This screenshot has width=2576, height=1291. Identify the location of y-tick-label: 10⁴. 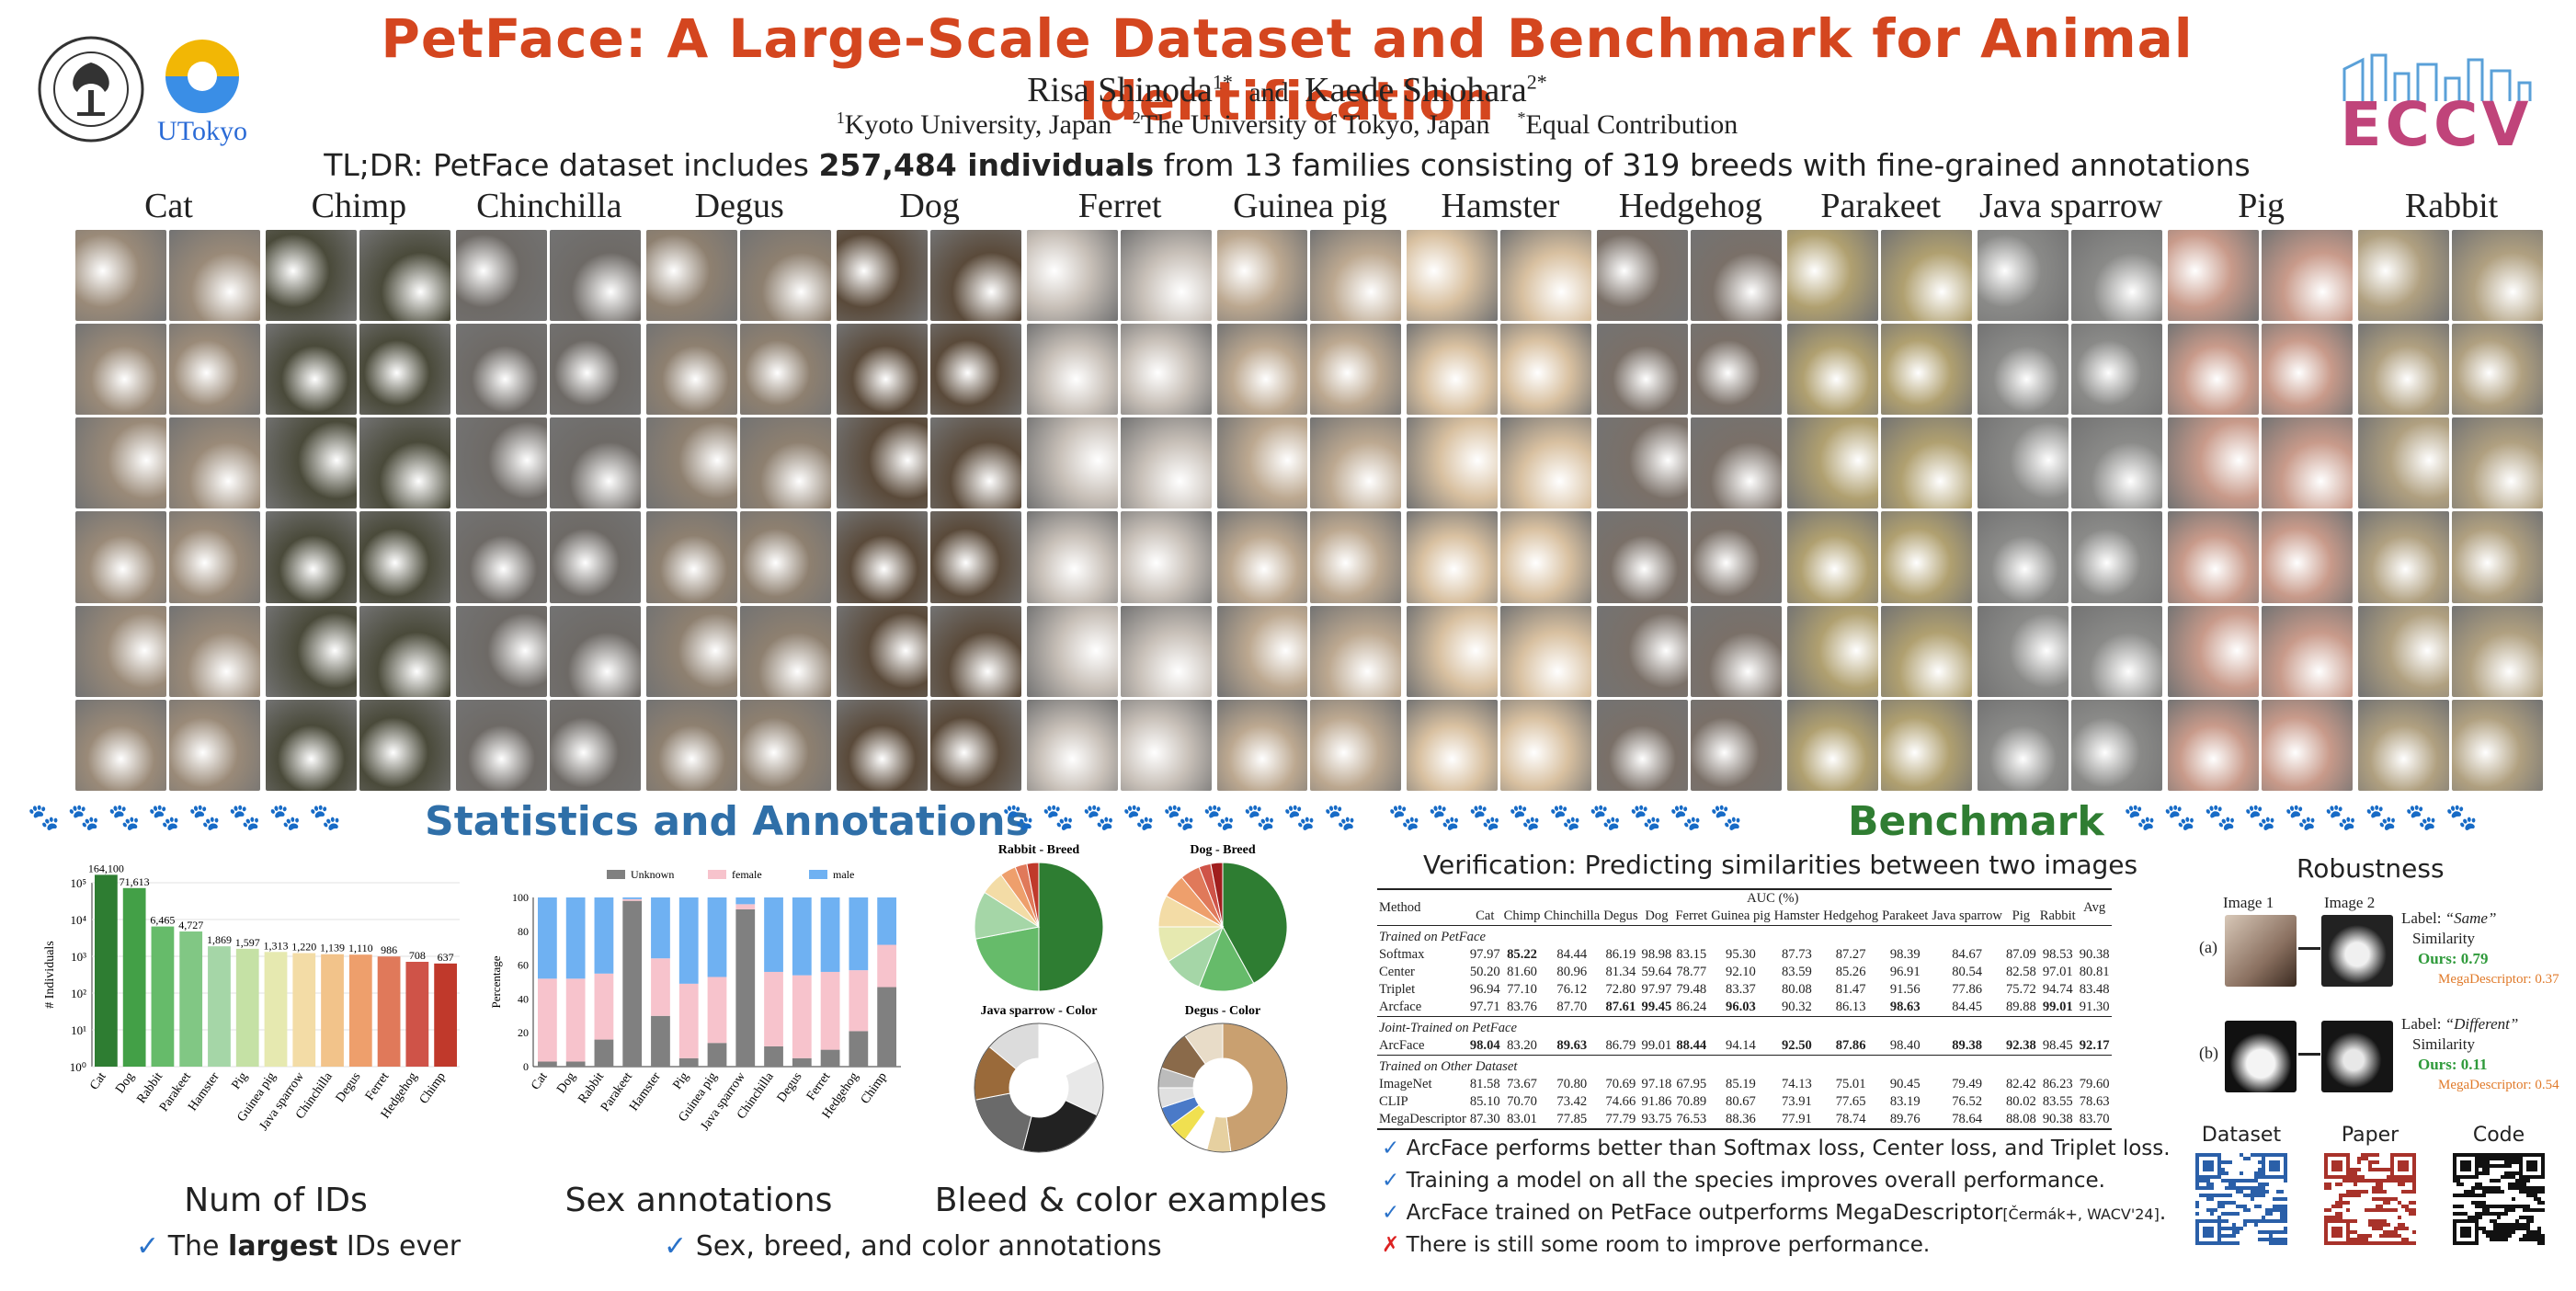
(78, 920).